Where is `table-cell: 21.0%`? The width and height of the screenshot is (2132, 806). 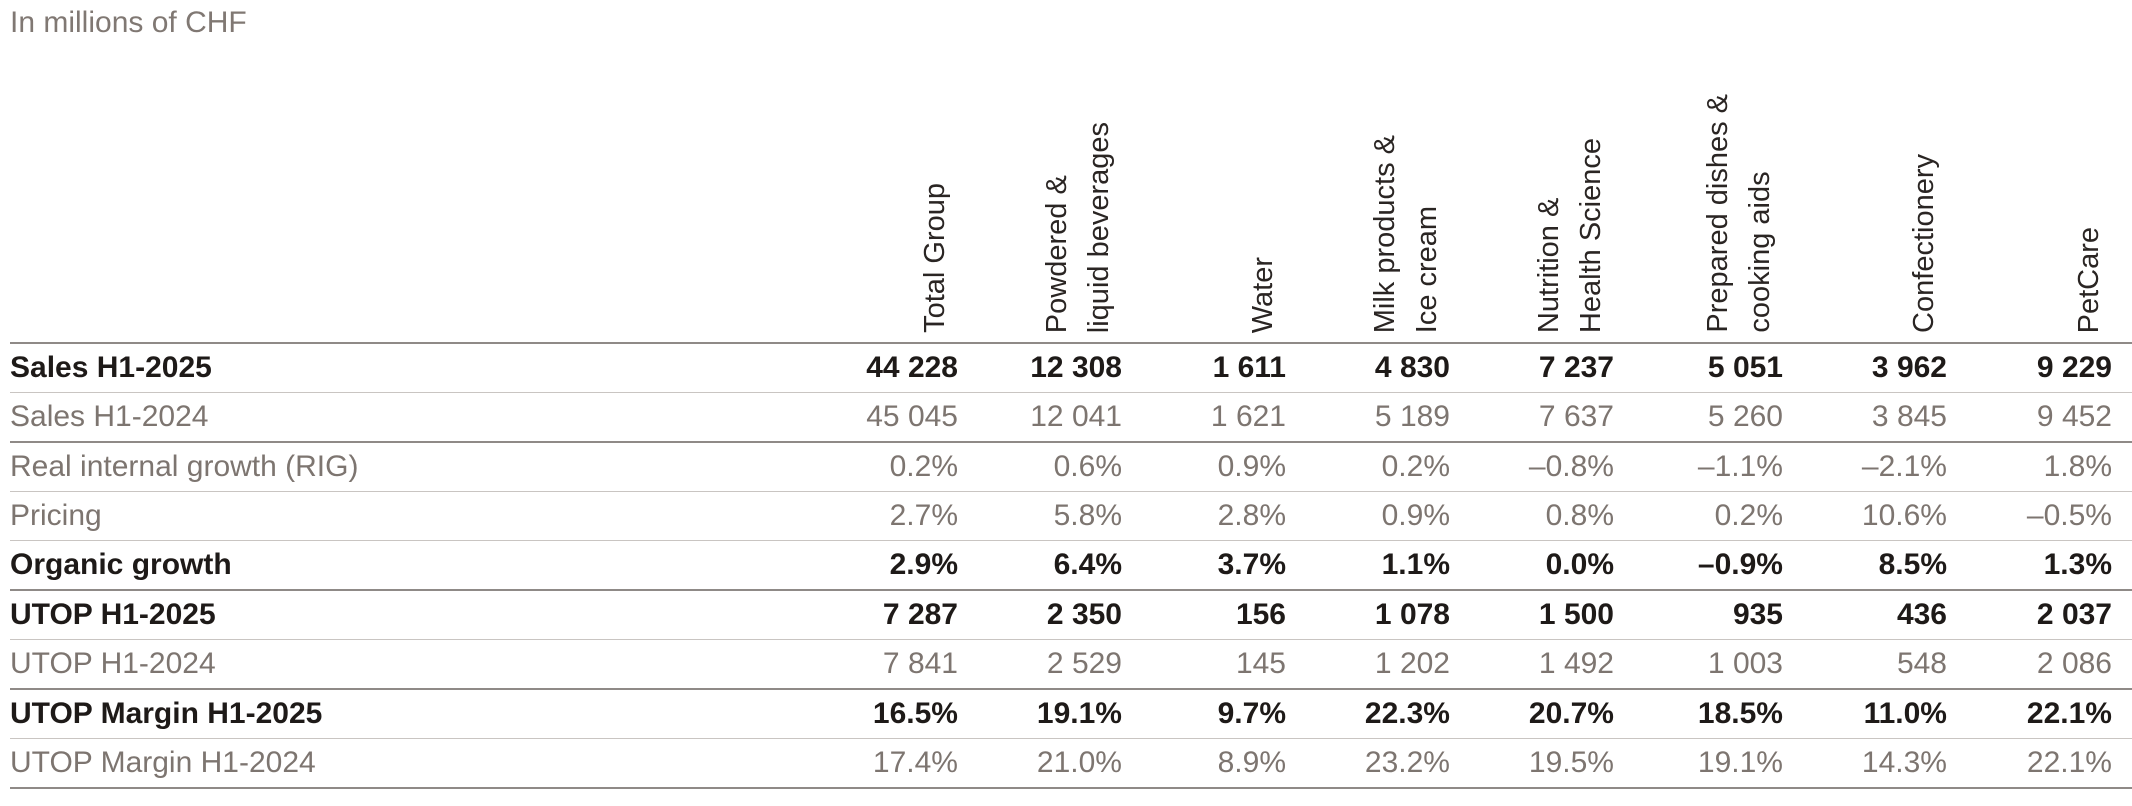 table-cell: 21.0% is located at coordinates (1040, 763).